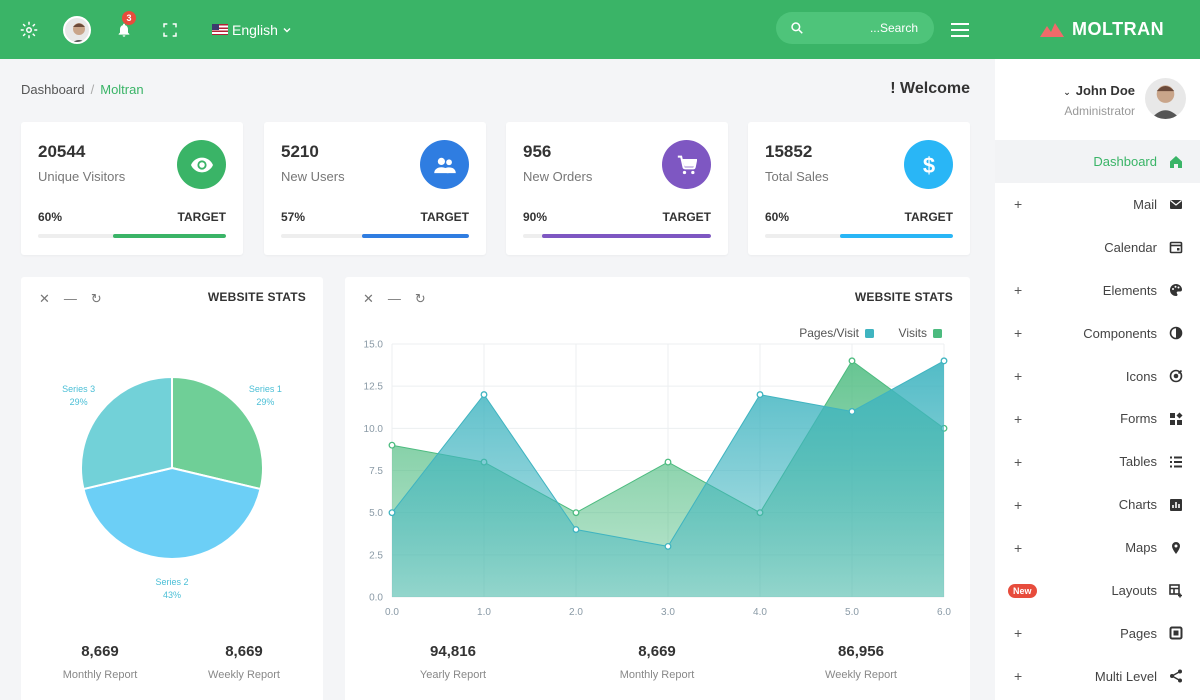 The height and width of the screenshot is (700, 1200). I want to click on sidebar-item-tables: + Tables, so click(1097, 461).